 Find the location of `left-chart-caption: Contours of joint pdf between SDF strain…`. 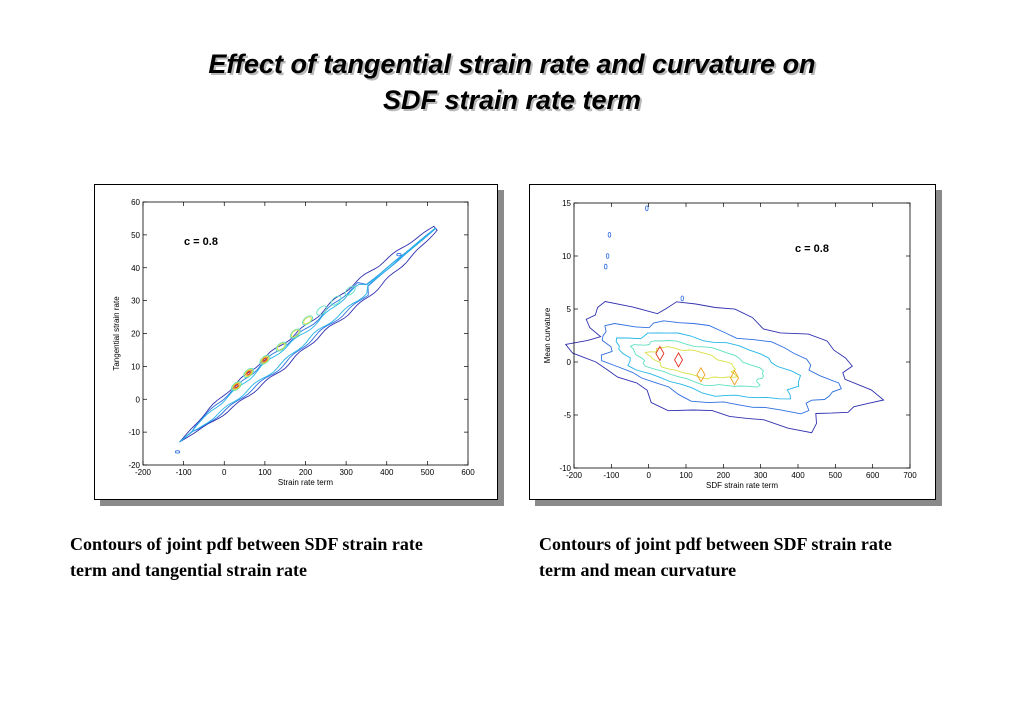

left-chart-caption: Contours of joint pdf between SDF strain… is located at coordinates (295, 557).